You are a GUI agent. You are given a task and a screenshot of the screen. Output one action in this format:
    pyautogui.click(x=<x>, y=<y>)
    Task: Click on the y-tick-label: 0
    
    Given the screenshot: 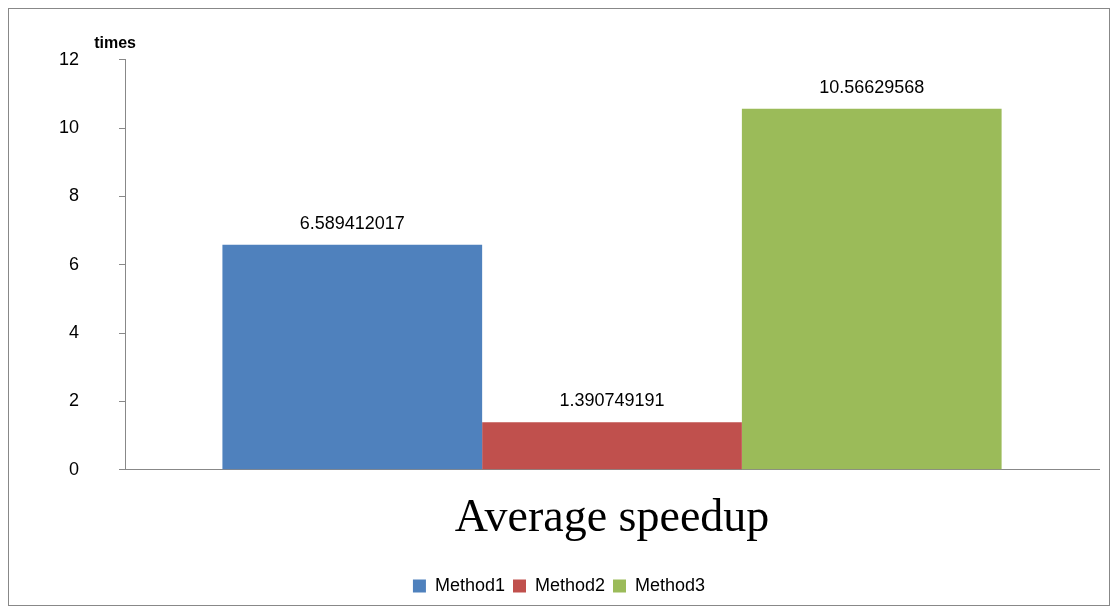 What is the action you would take?
    pyautogui.click(x=74, y=468)
    